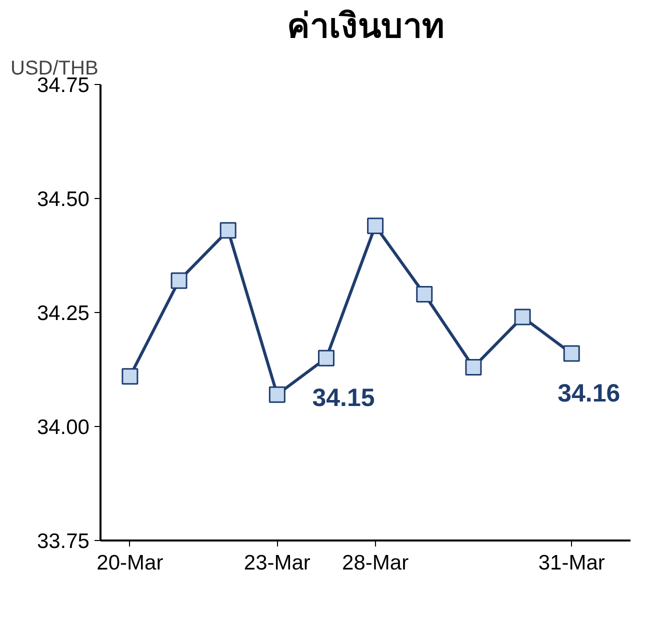 This screenshot has height=619, width=660. Describe the element at coordinates (130, 563) in the screenshot. I see `x-tick-label: 20-Mar` at that location.